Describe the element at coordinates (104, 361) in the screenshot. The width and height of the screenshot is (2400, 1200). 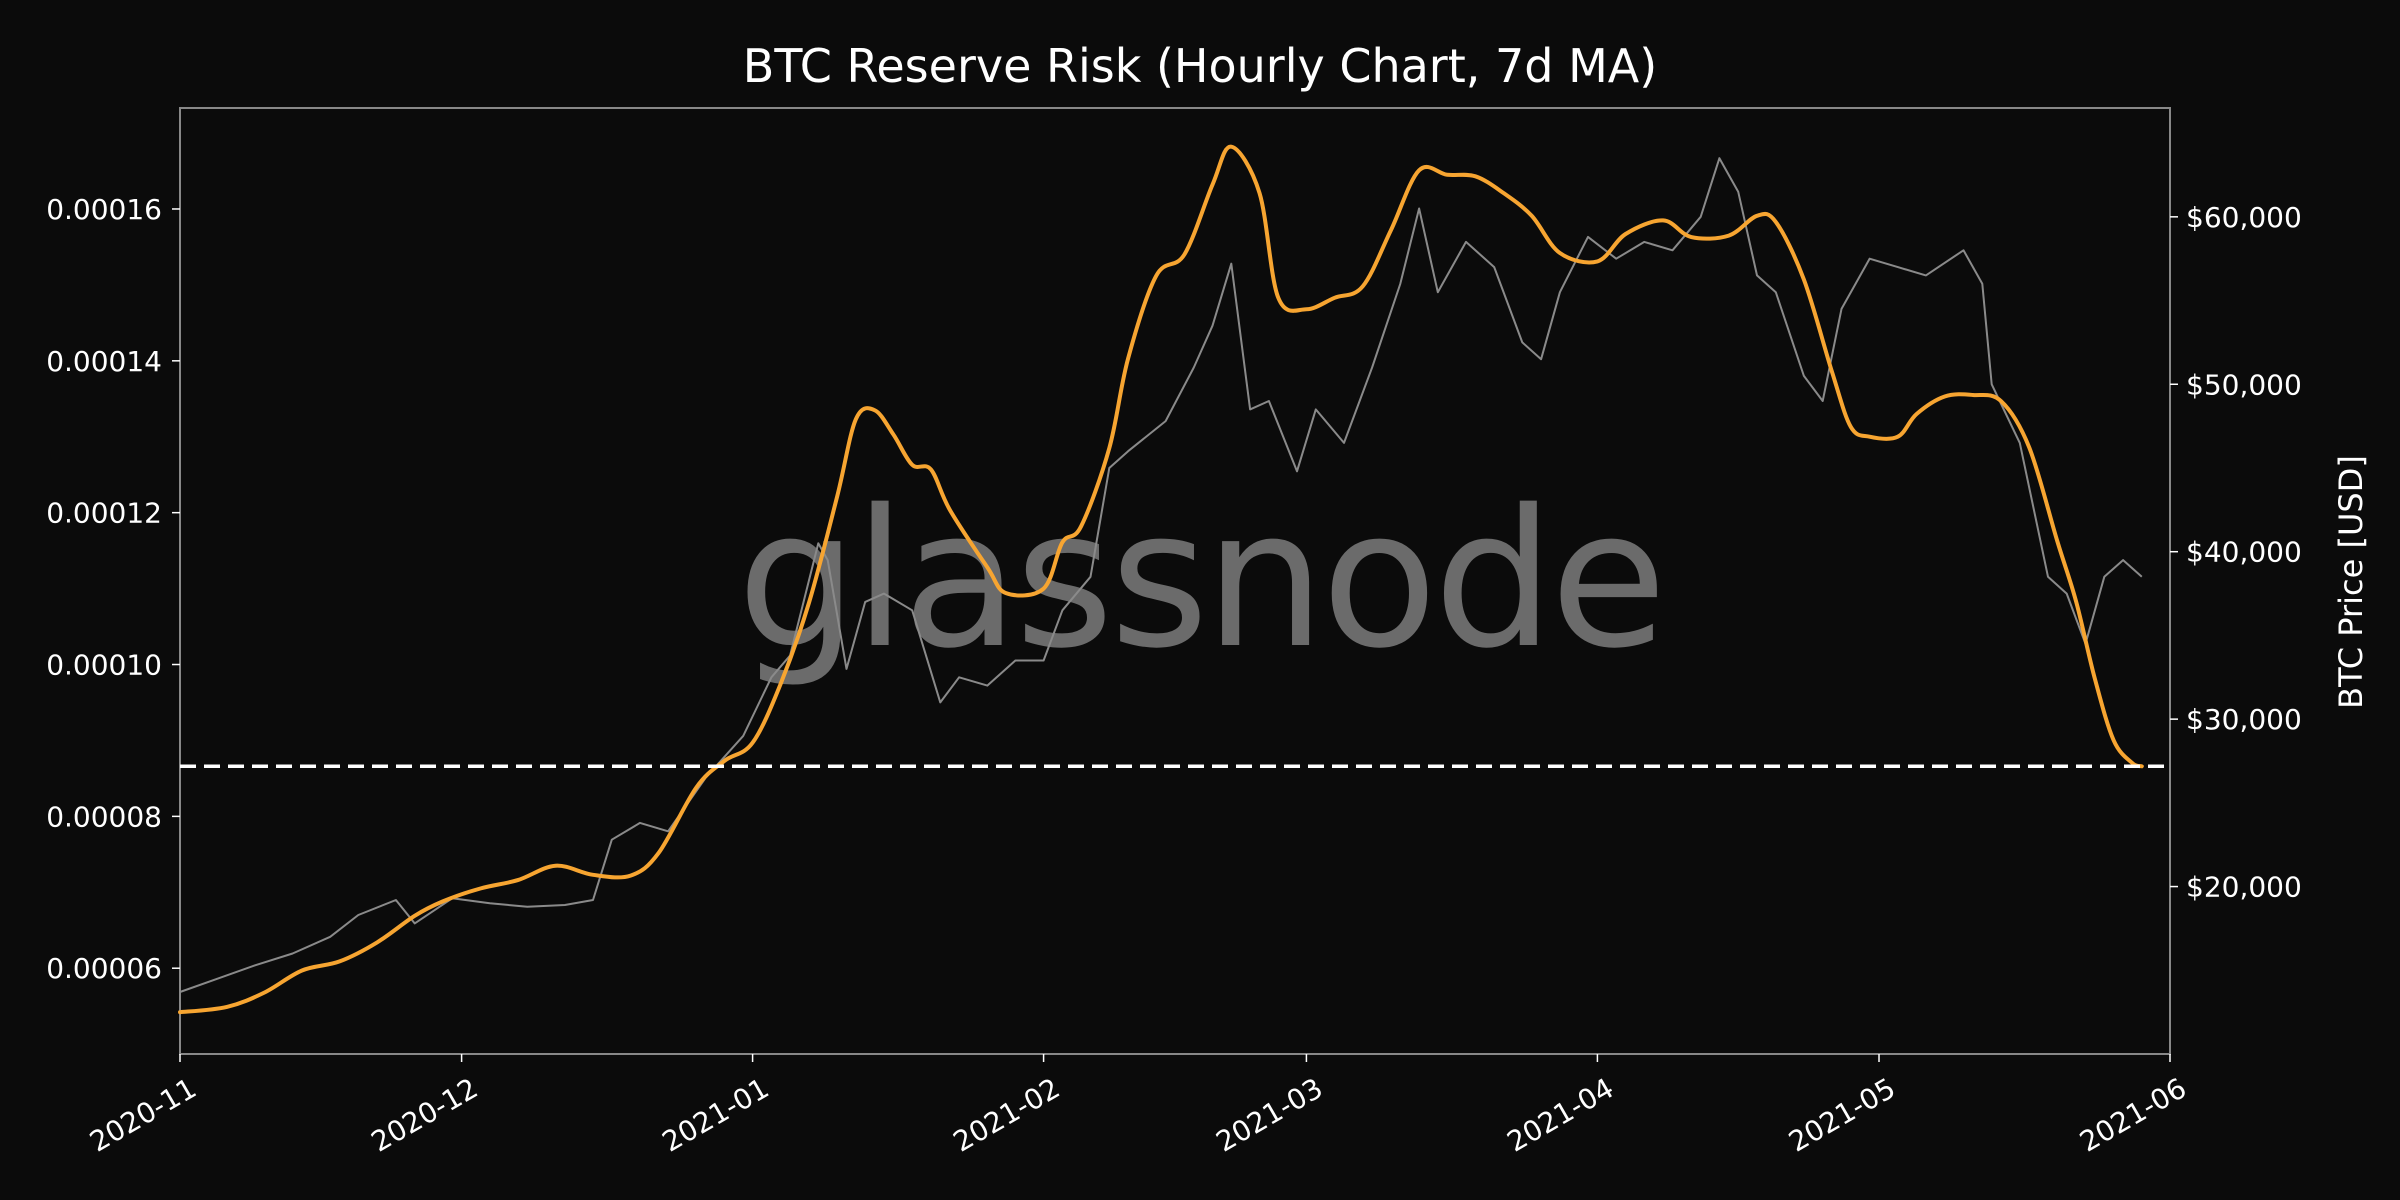
I see `left-tick-label: 0.00014` at that location.